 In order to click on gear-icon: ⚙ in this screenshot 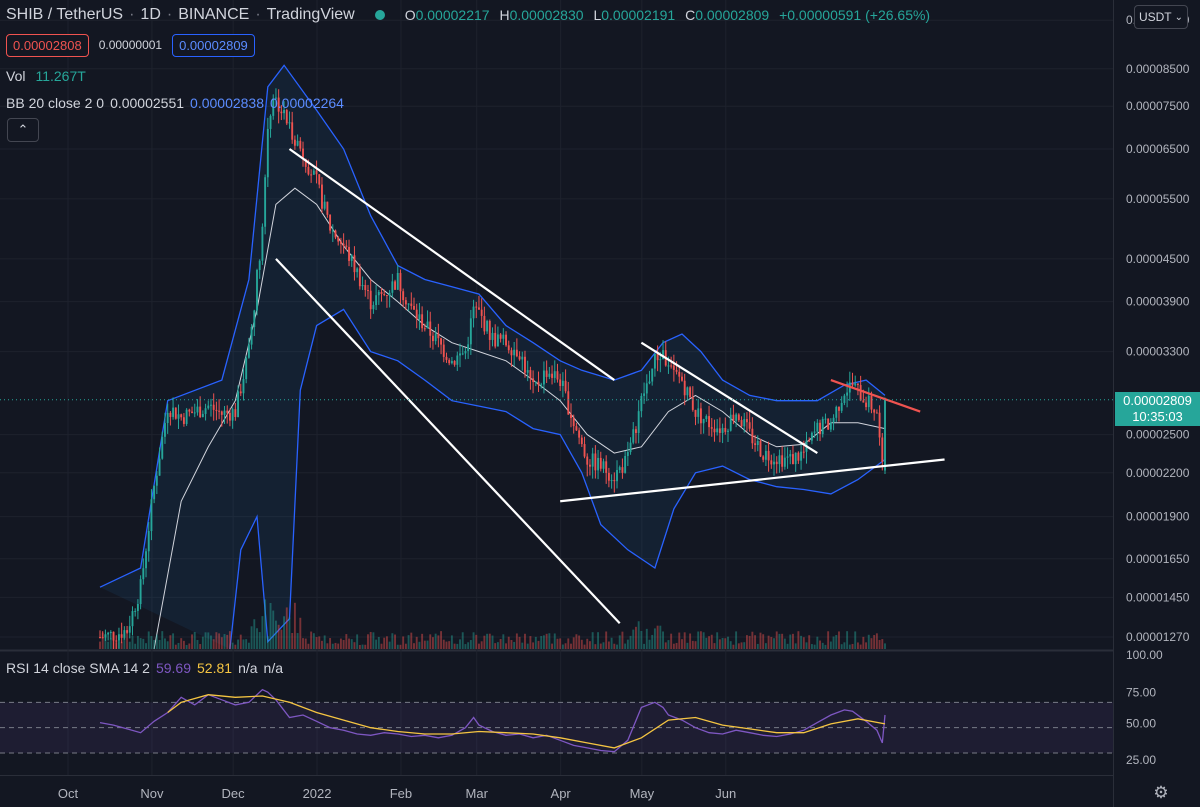, I will do `click(1161, 792)`.